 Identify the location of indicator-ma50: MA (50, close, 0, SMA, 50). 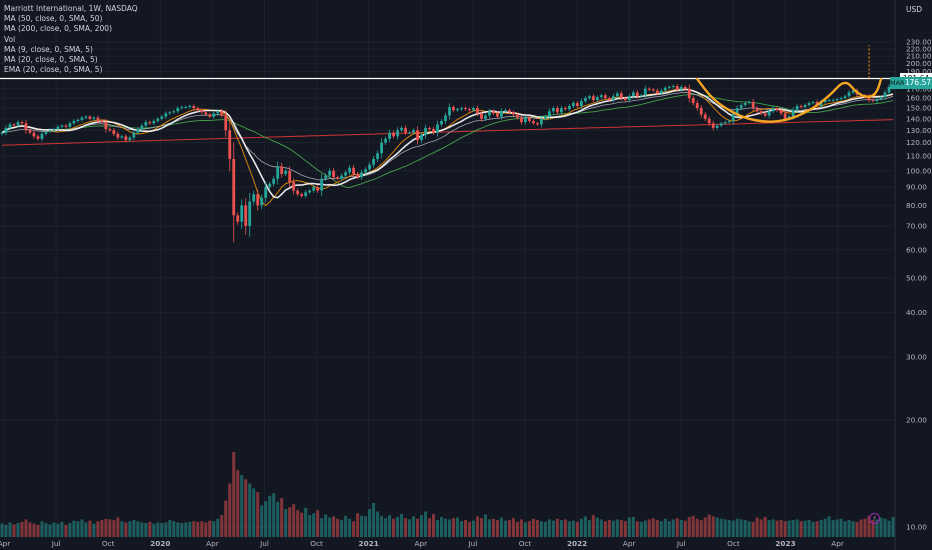
(53, 19).